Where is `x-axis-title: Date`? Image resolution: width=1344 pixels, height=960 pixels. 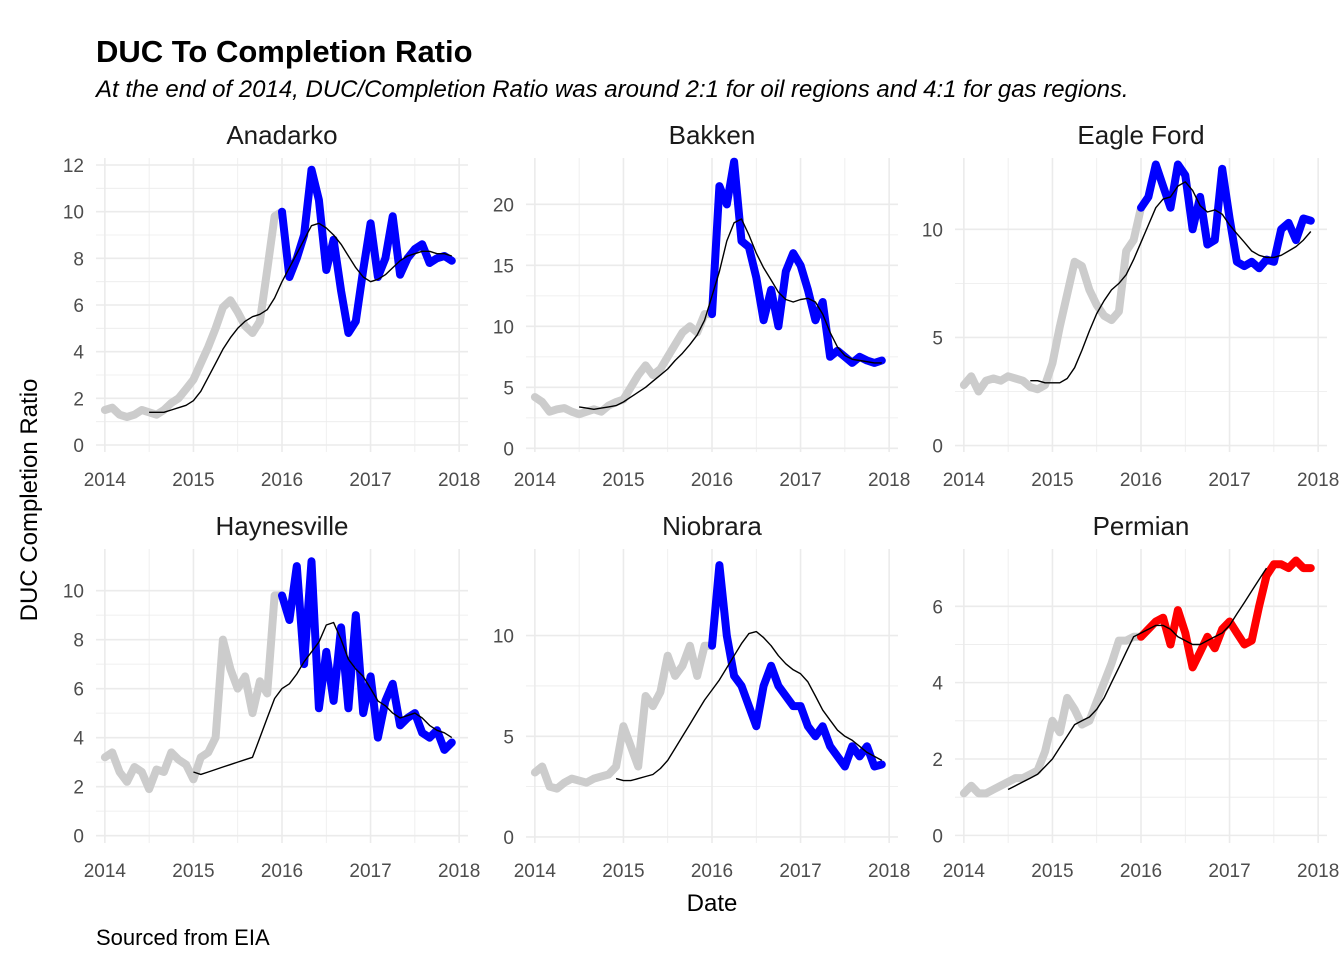
x-axis-title: Date is located at coordinates (712, 903).